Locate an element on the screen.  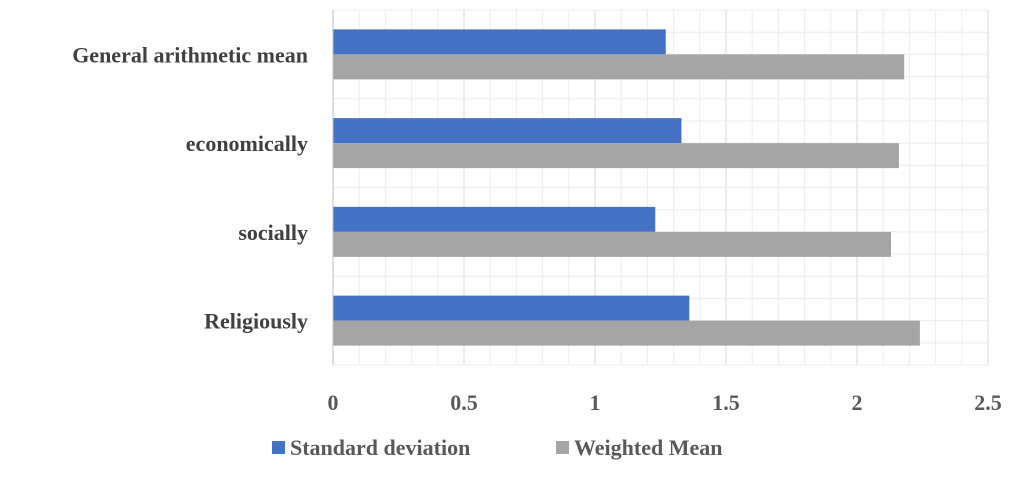
legend-swatch-weighted-mean is located at coordinates (562, 447).